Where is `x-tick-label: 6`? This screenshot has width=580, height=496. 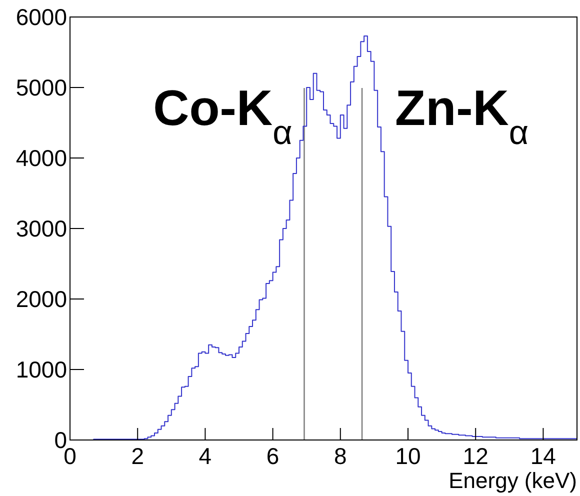
x-tick-label: 6 is located at coordinates (273, 456).